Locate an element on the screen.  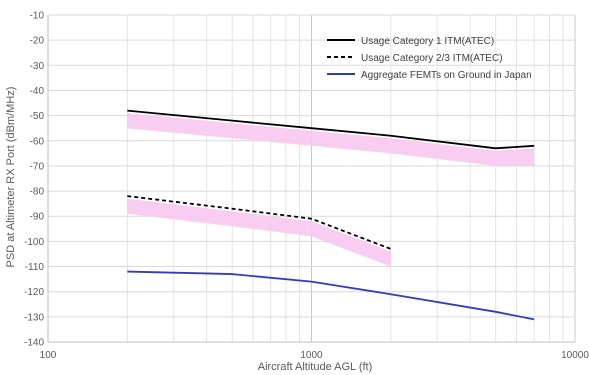
legend-label-series-2: Usage Category 2/3 ITM(ATEC) is located at coordinates (432, 58).